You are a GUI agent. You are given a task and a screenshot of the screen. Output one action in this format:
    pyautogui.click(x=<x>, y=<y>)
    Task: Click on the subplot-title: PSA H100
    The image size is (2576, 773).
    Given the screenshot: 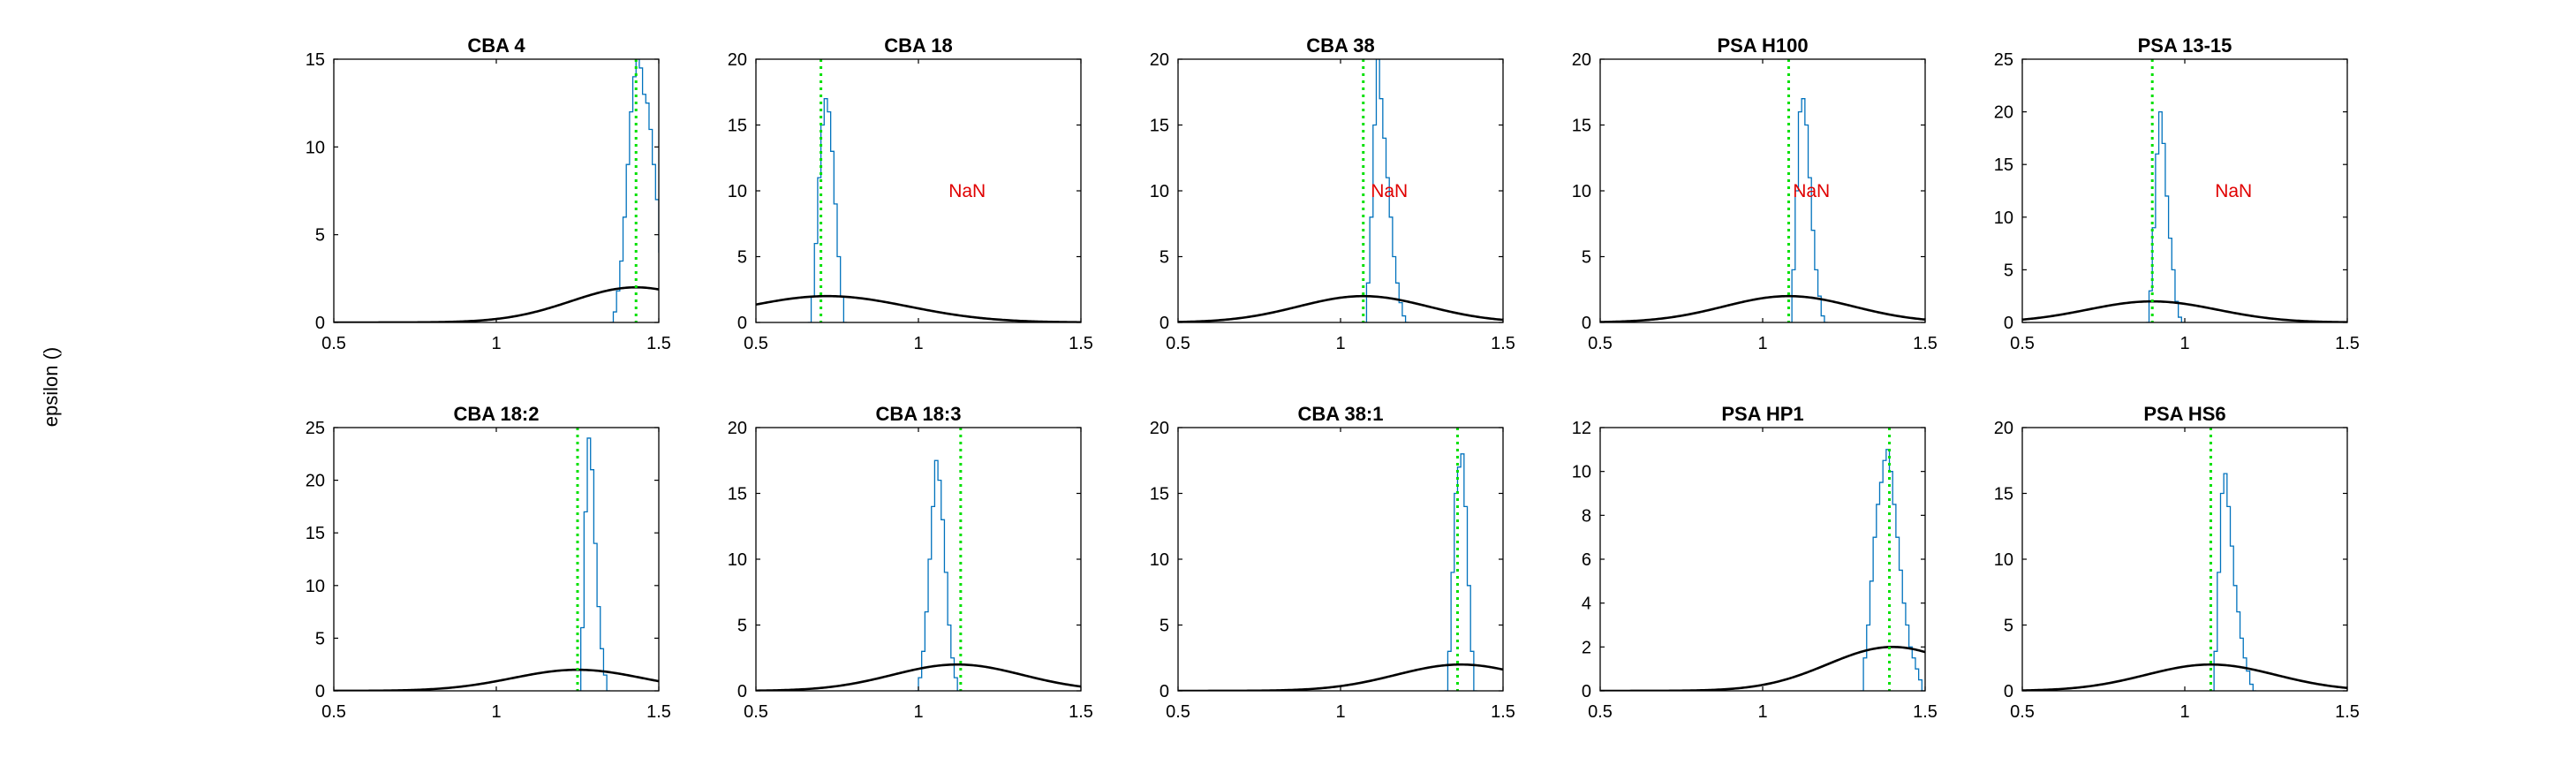 What is the action you would take?
    pyautogui.click(x=1762, y=45)
    